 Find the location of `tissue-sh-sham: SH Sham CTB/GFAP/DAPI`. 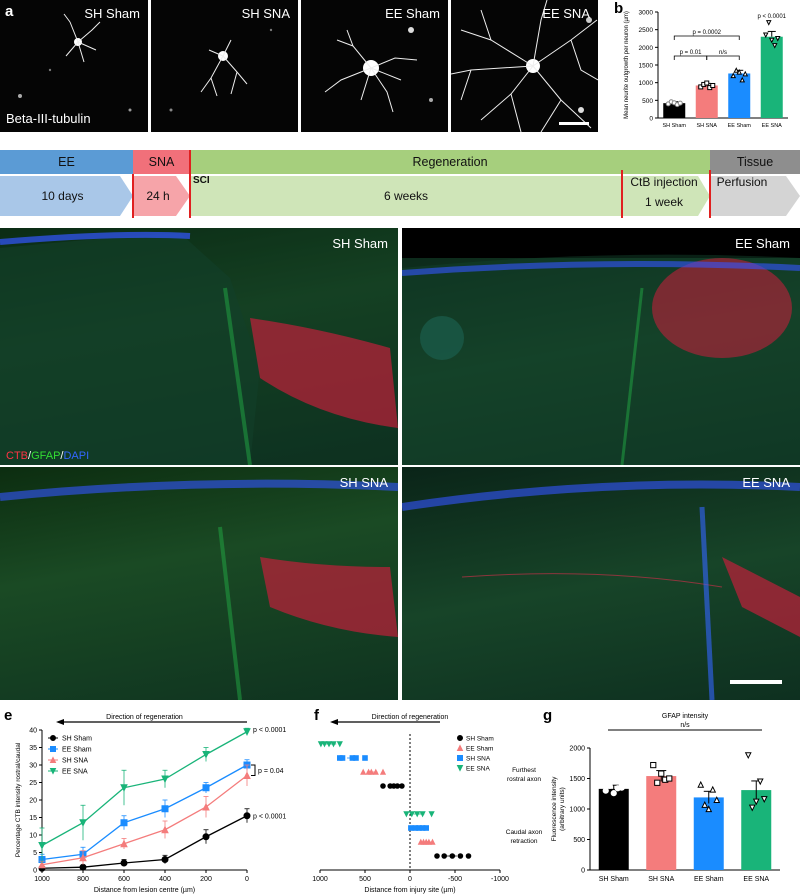

tissue-sh-sham: SH Sham CTB/GFAP/DAPI is located at coordinates (199, 346).